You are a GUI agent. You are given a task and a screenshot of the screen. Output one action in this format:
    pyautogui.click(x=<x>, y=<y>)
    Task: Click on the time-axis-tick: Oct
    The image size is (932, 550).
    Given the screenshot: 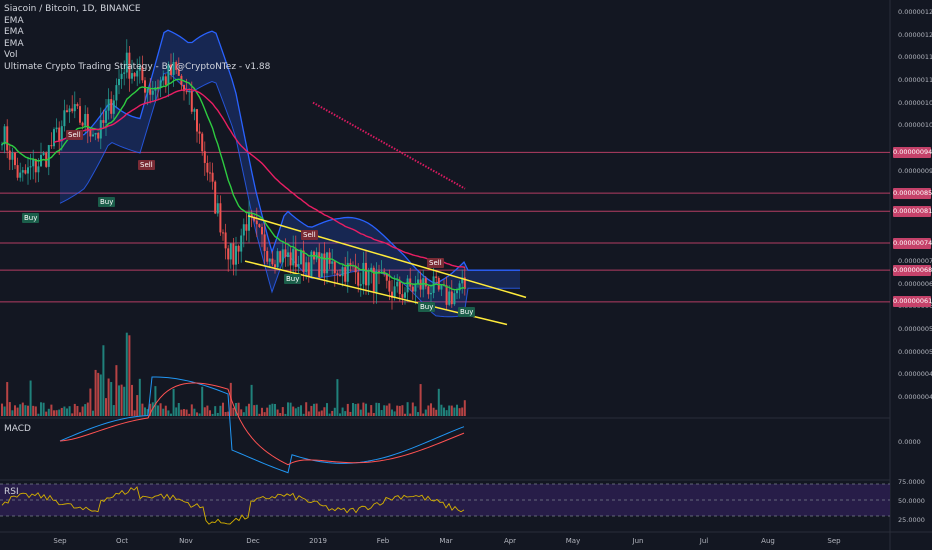 What is the action you would take?
    pyautogui.click(x=122, y=541)
    